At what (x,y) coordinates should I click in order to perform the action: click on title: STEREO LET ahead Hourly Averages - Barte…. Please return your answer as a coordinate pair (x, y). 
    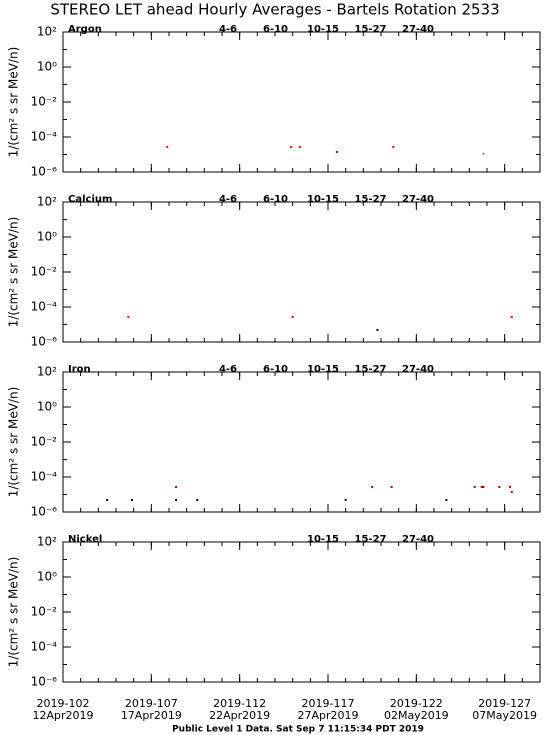
    Looking at the image, I should click on (274, 10).